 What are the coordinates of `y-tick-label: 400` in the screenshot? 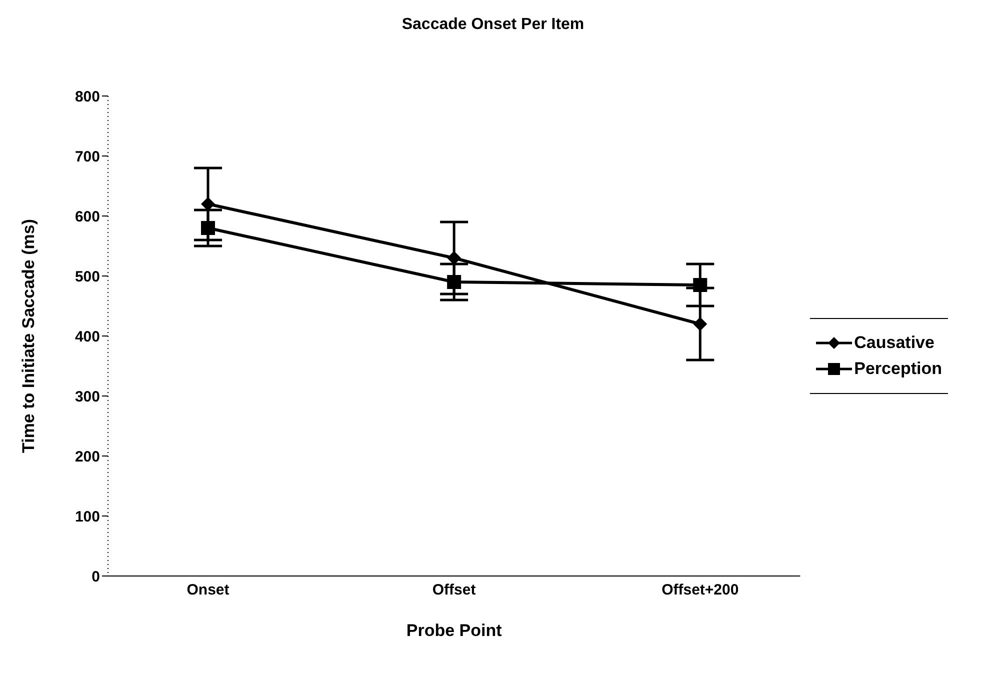 It's located at (87, 337).